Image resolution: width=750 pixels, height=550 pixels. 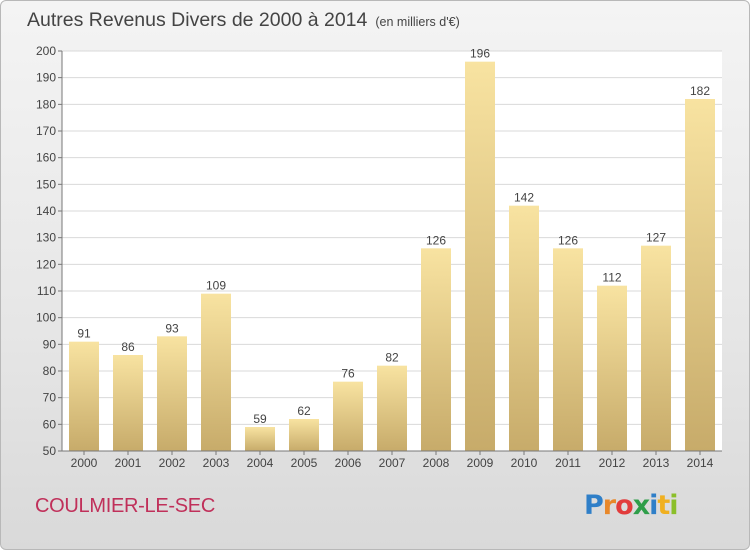 I want to click on logo-letter: r, so click(x=609, y=505).